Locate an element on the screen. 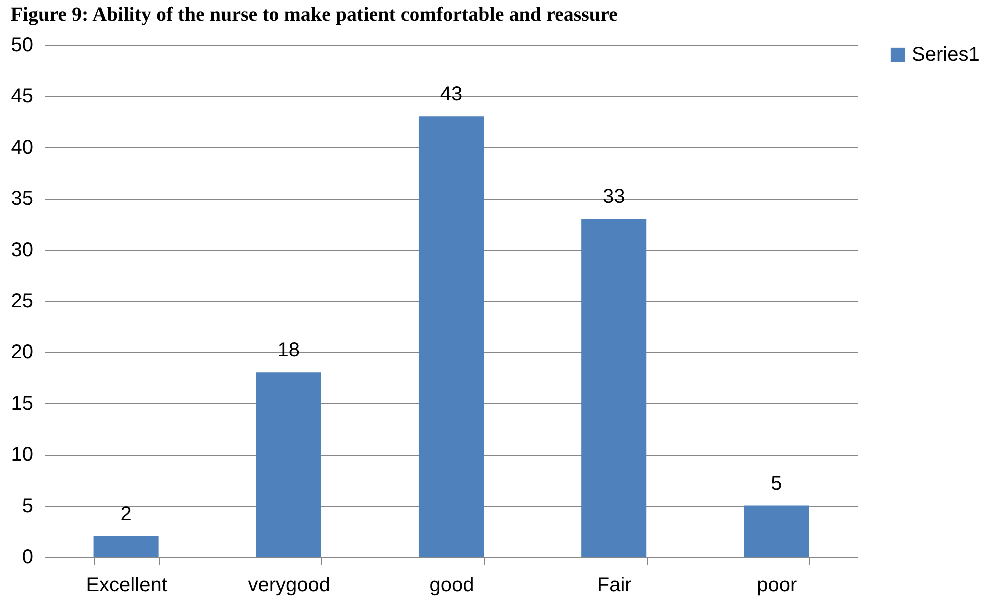 This screenshot has width=998, height=605. y-tick-label: 10 is located at coordinates (22, 455).